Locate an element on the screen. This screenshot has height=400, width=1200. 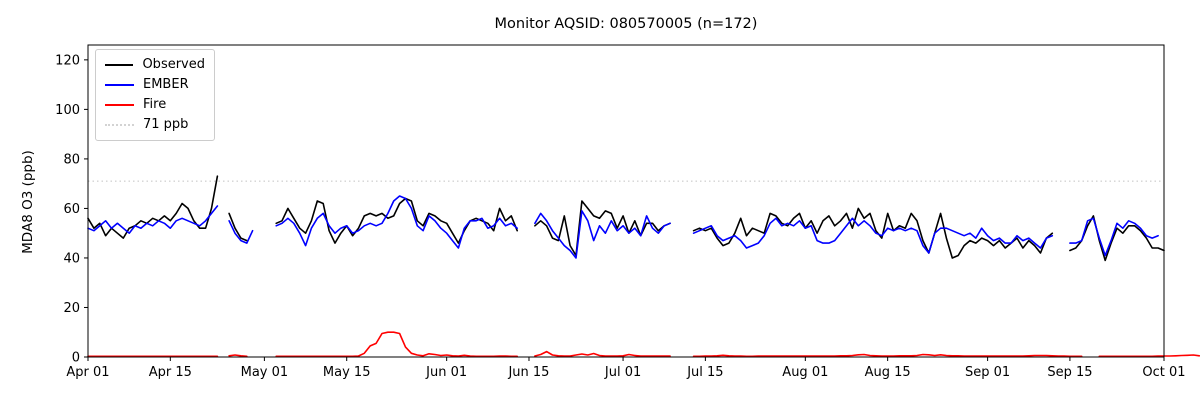
x-tick-label: Aug 01 is located at coordinates (805, 372).